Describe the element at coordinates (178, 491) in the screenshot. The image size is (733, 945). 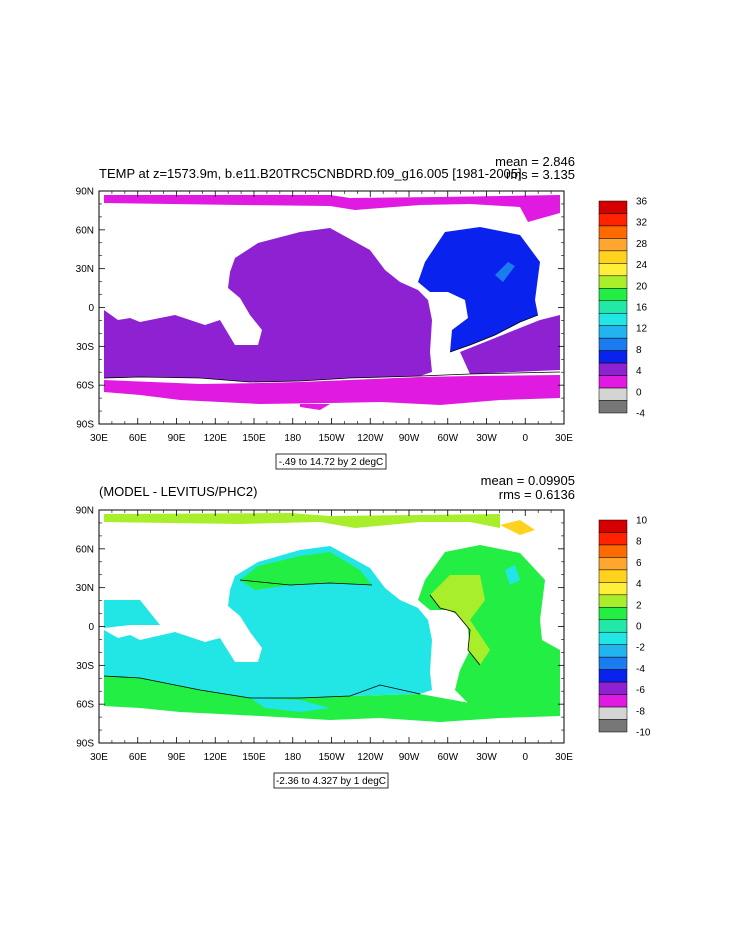
I see `panel-title: (MODEL - LEVITUS/PHC2)` at that location.